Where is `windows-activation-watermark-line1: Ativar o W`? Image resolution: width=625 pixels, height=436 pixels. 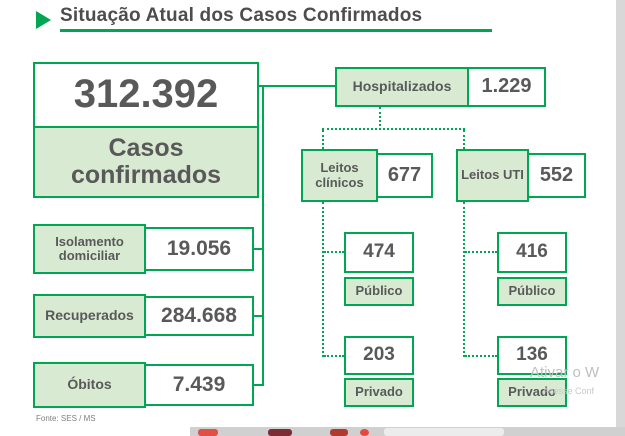
windows-activation-watermark-line1: Ativar o W is located at coordinates (565, 372).